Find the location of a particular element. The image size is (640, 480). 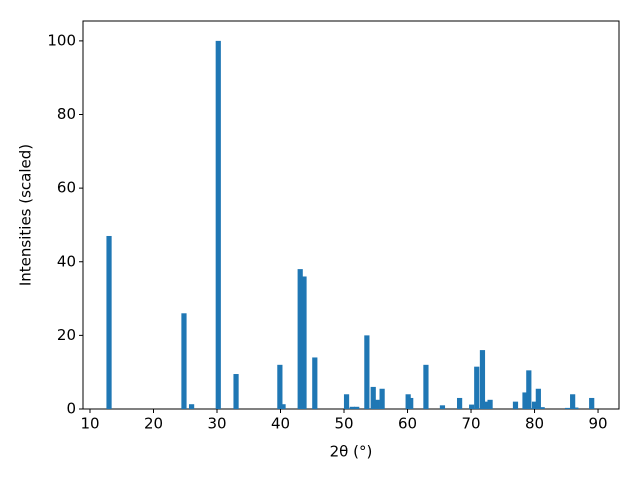

y-tick-label: 80 is located at coordinates (66, 114).